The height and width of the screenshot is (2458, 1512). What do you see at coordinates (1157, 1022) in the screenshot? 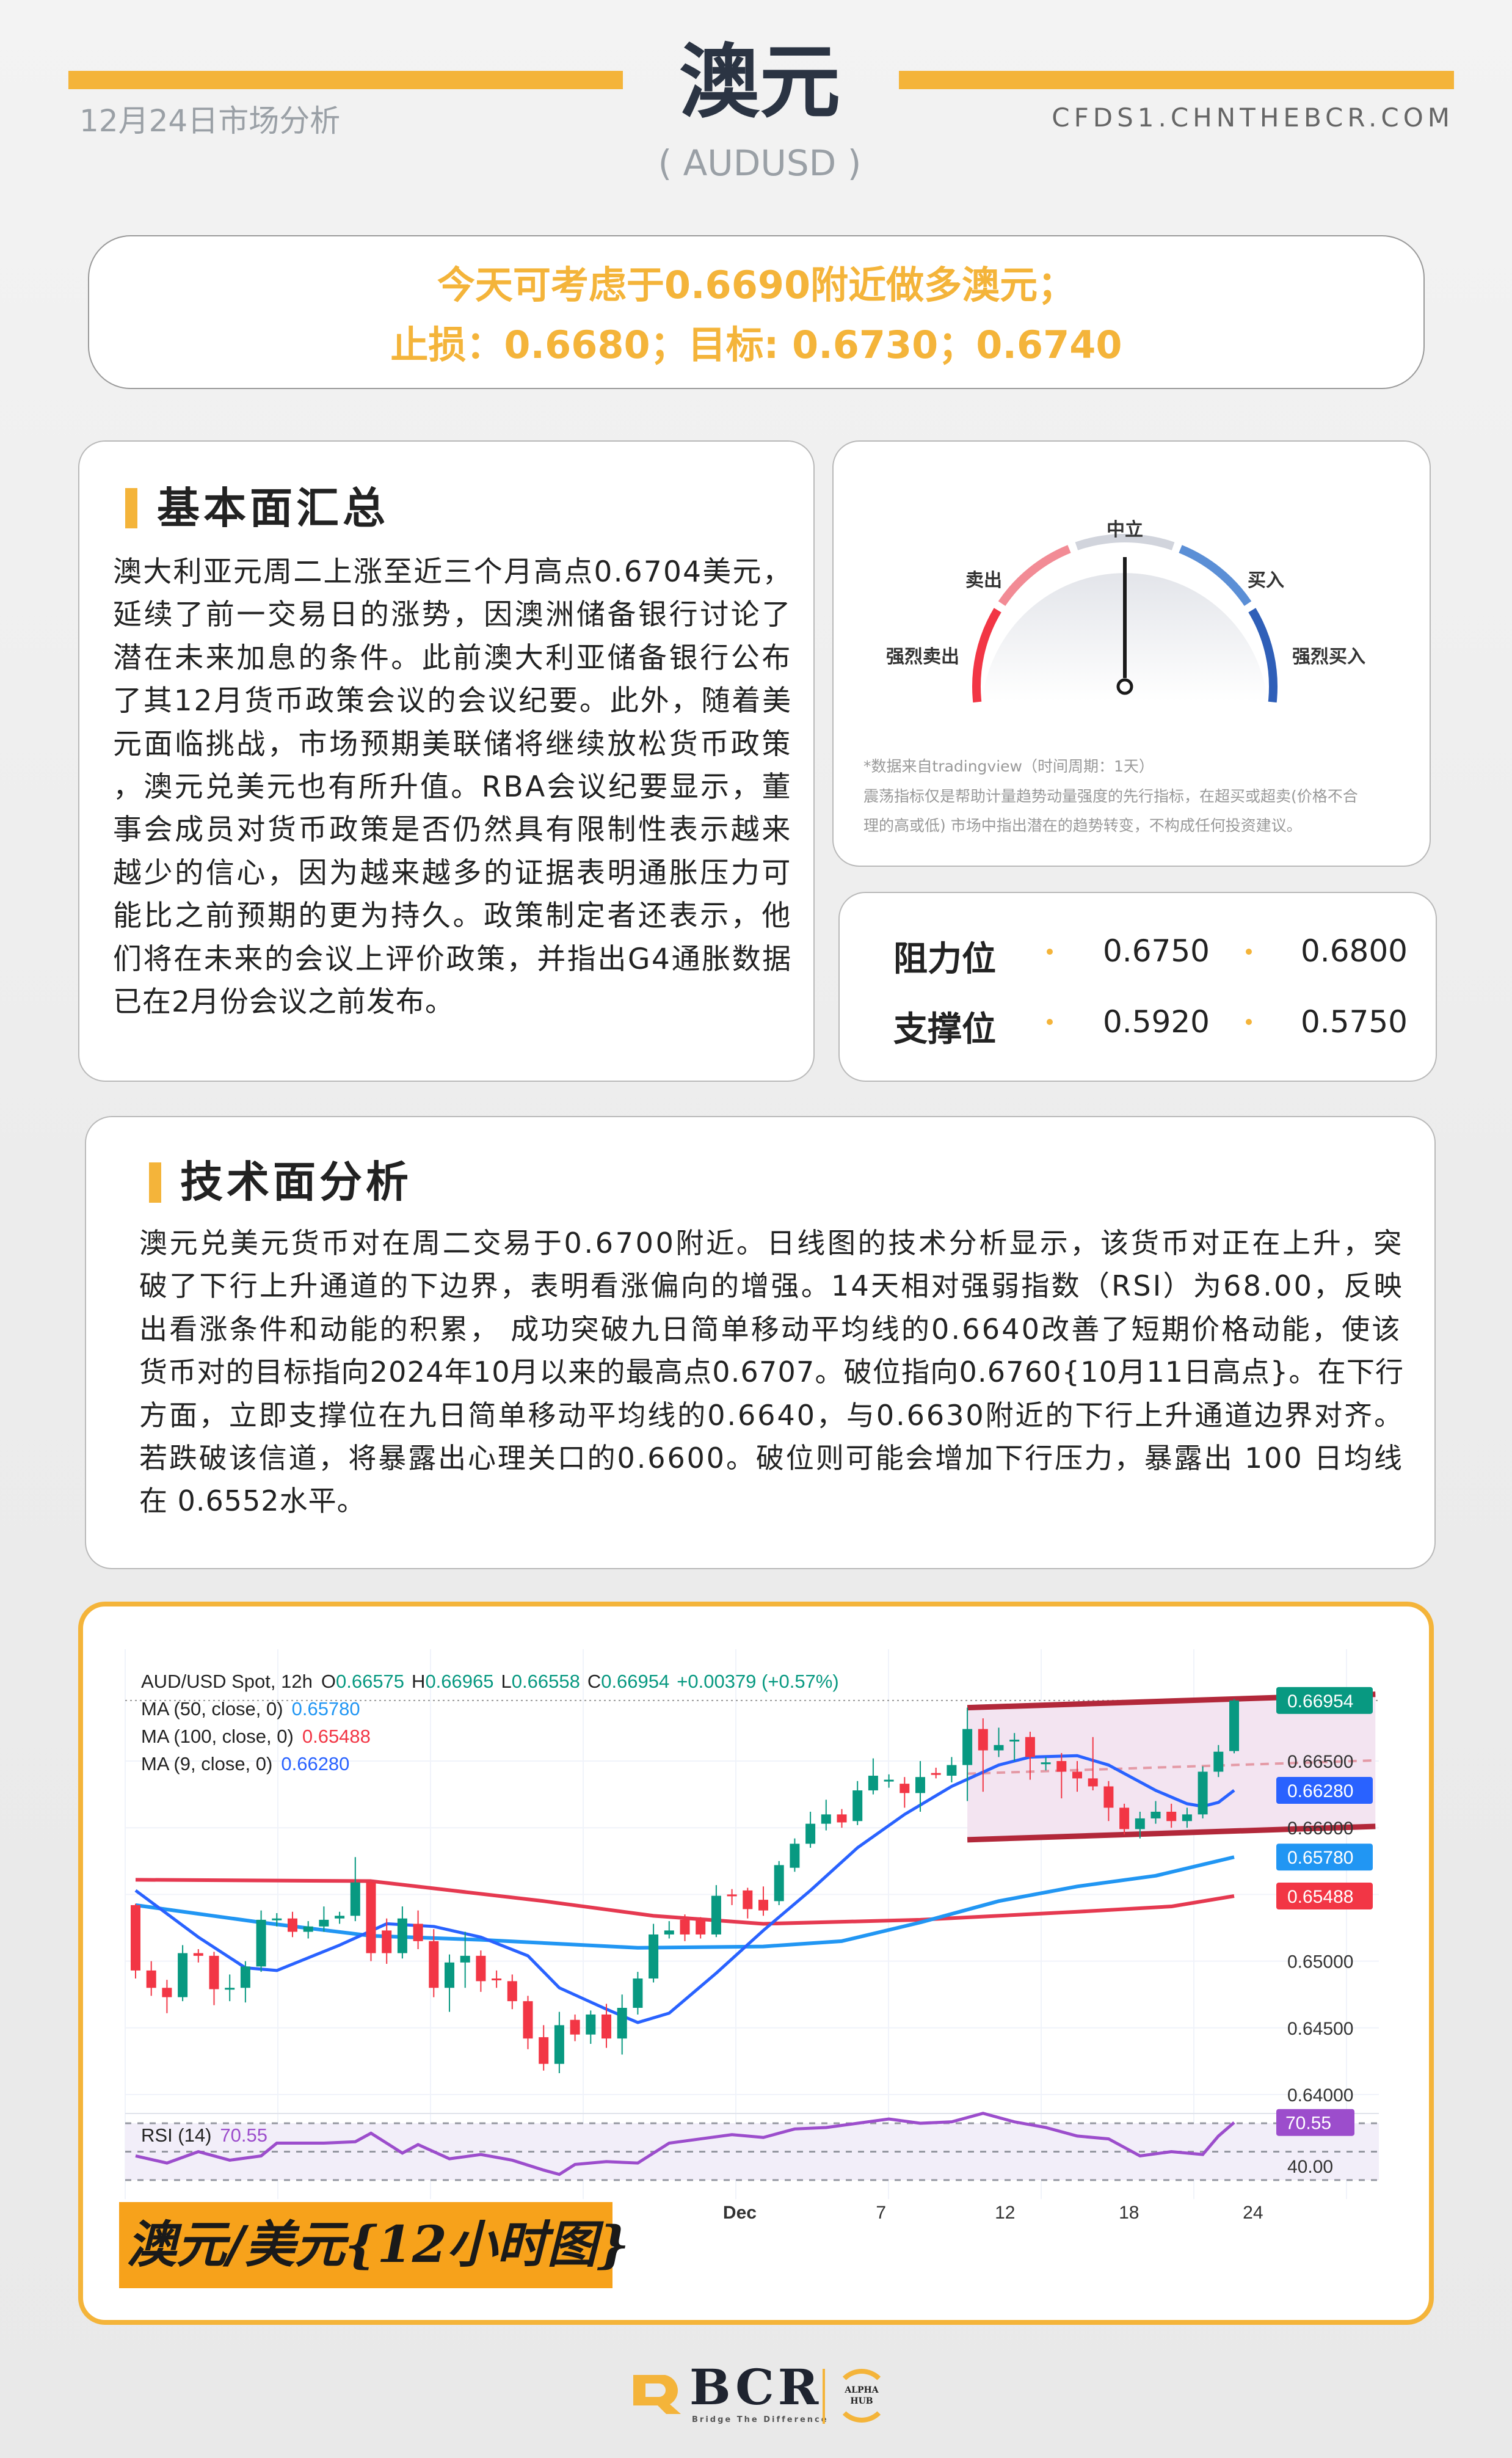
I see `support-1: 0.5920` at bounding box center [1157, 1022].